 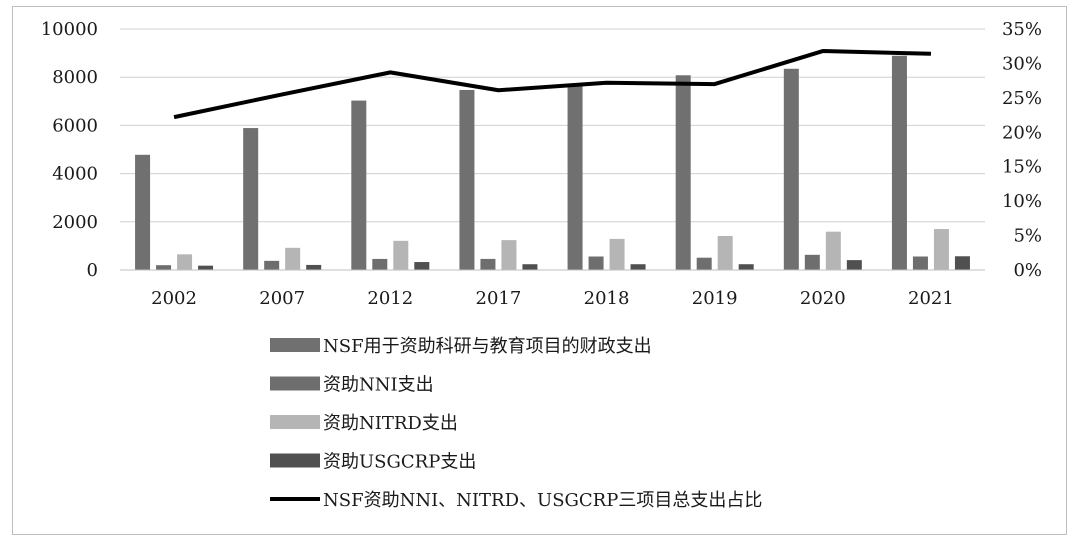 What do you see at coordinates (390, 423) in the screenshot?
I see `legend-label: 资助NITRD支出` at bounding box center [390, 423].